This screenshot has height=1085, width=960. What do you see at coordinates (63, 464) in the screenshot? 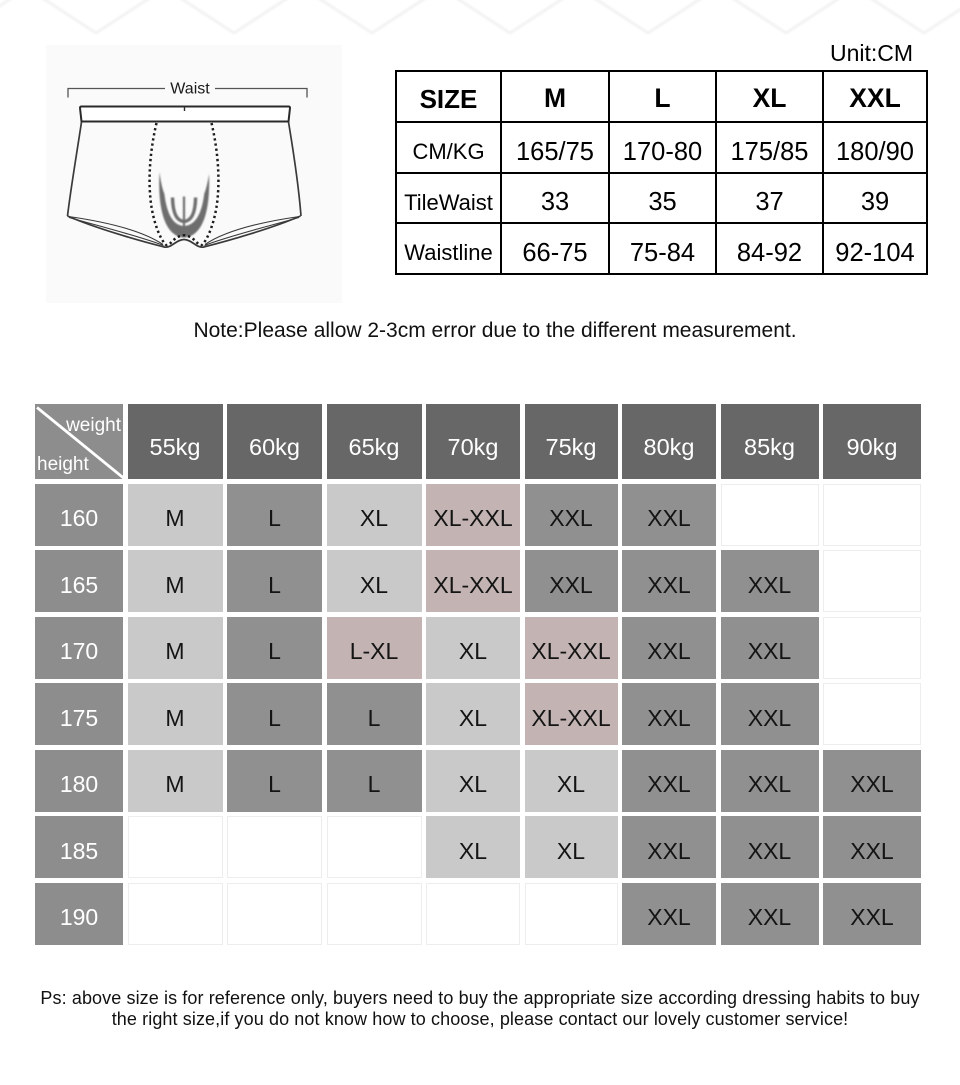
I see `svg-text: height` at bounding box center [63, 464].